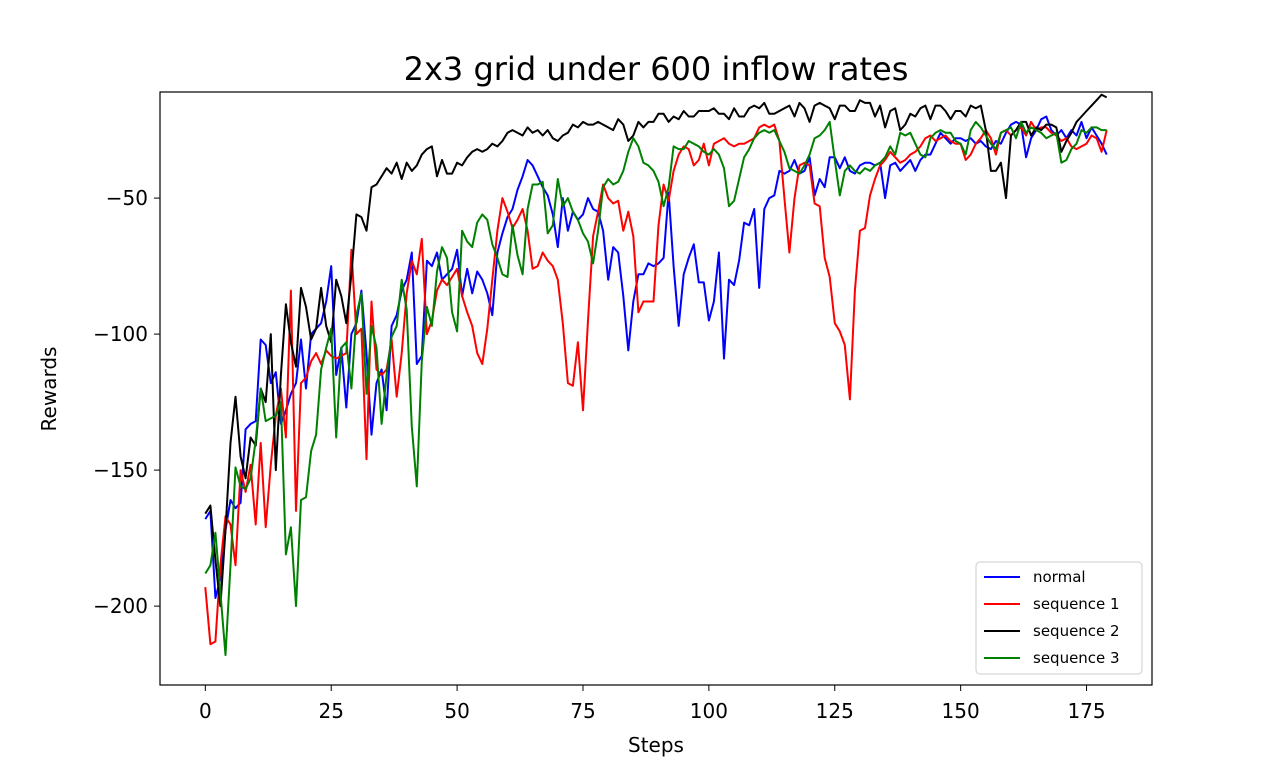 Image resolution: width=1280 pixels, height=773 pixels. Describe the element at coordinates (835, 711) in the screenshot. I see `x-tick-label: 125` at that location.